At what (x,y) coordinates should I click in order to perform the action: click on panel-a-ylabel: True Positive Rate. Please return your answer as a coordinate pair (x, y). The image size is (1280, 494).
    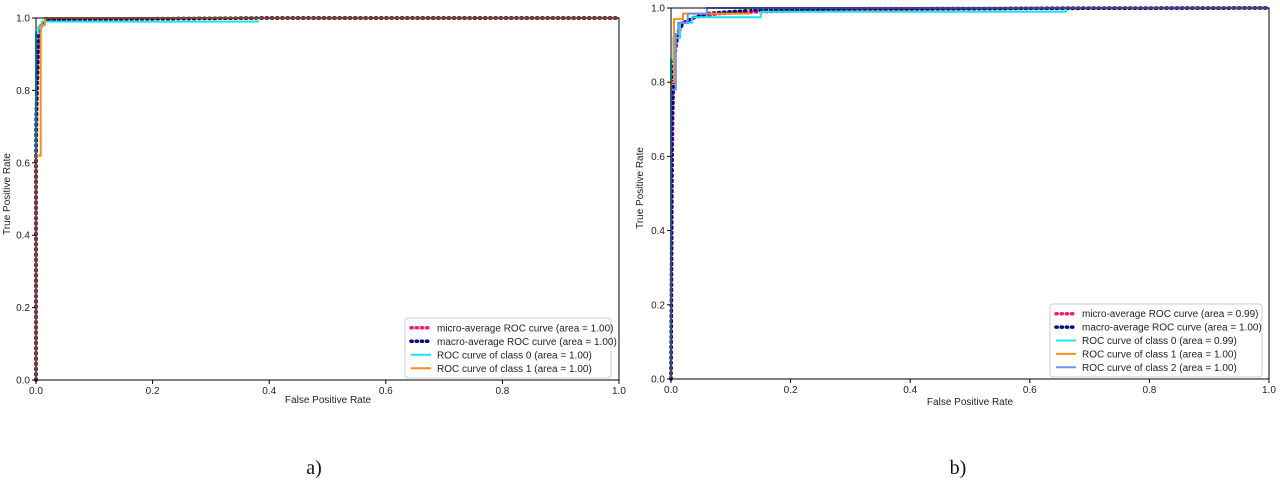
    Looking at the image, I should click on (7, 194).